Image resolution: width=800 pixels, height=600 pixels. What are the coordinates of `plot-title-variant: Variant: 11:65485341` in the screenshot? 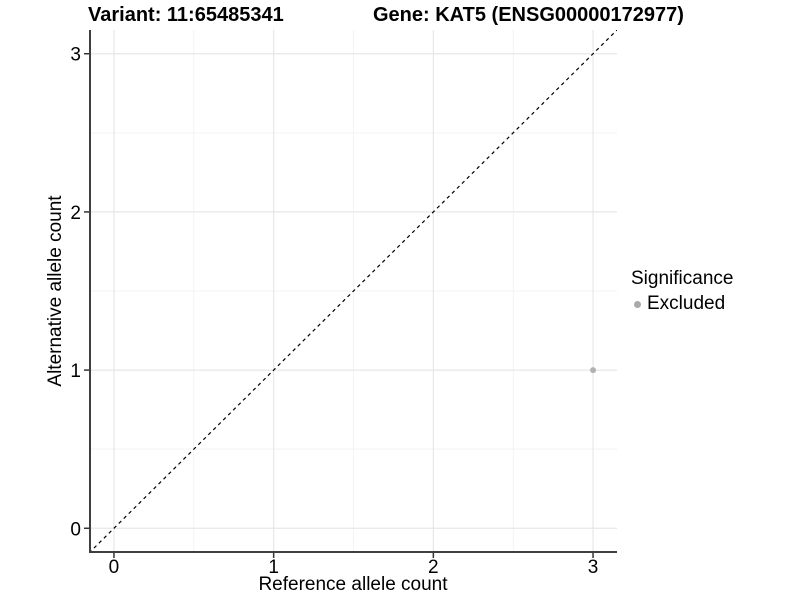 It's located at (186, 15).